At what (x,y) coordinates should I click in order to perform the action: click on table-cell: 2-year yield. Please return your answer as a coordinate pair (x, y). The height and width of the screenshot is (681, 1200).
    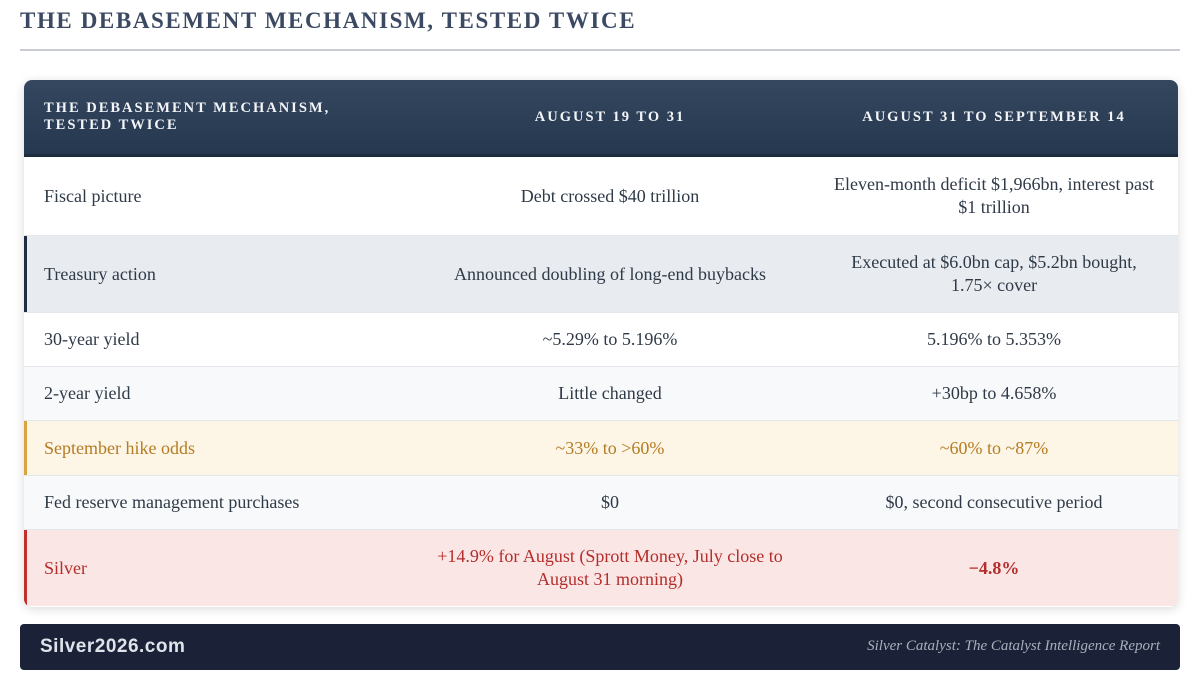
    Looking at the image, I should click on (217, 393).